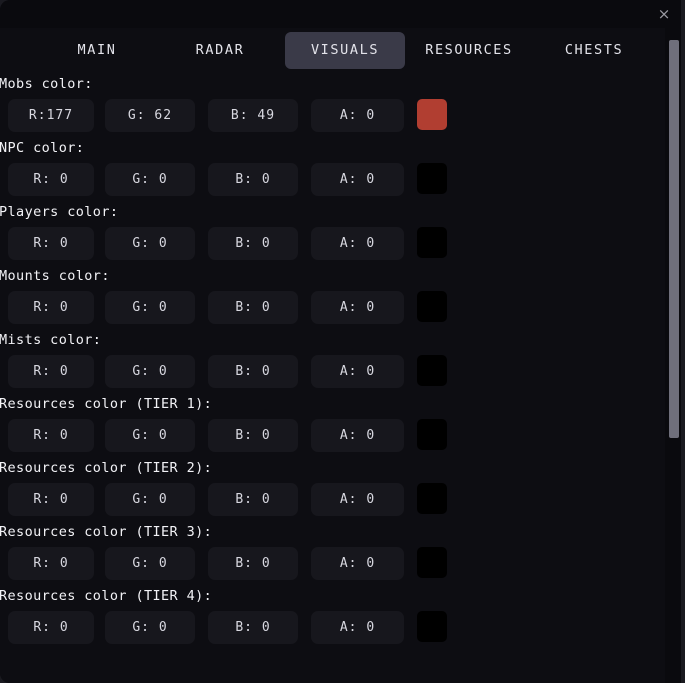 The image size is (685, 683). What do you see at coordinates (469, 50) in the screenshot?
I see `tab-resources: RESOURCES` at bounding box center [469, 50].